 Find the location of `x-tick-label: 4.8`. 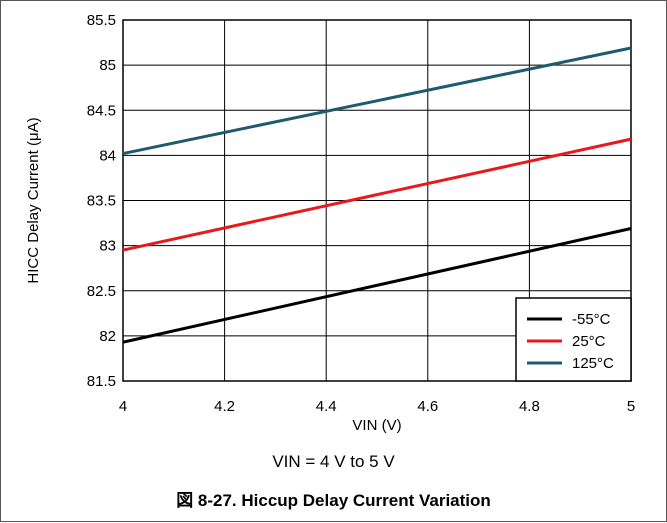

x-tick-label: 4.8 is located at coordinates (529, 406).